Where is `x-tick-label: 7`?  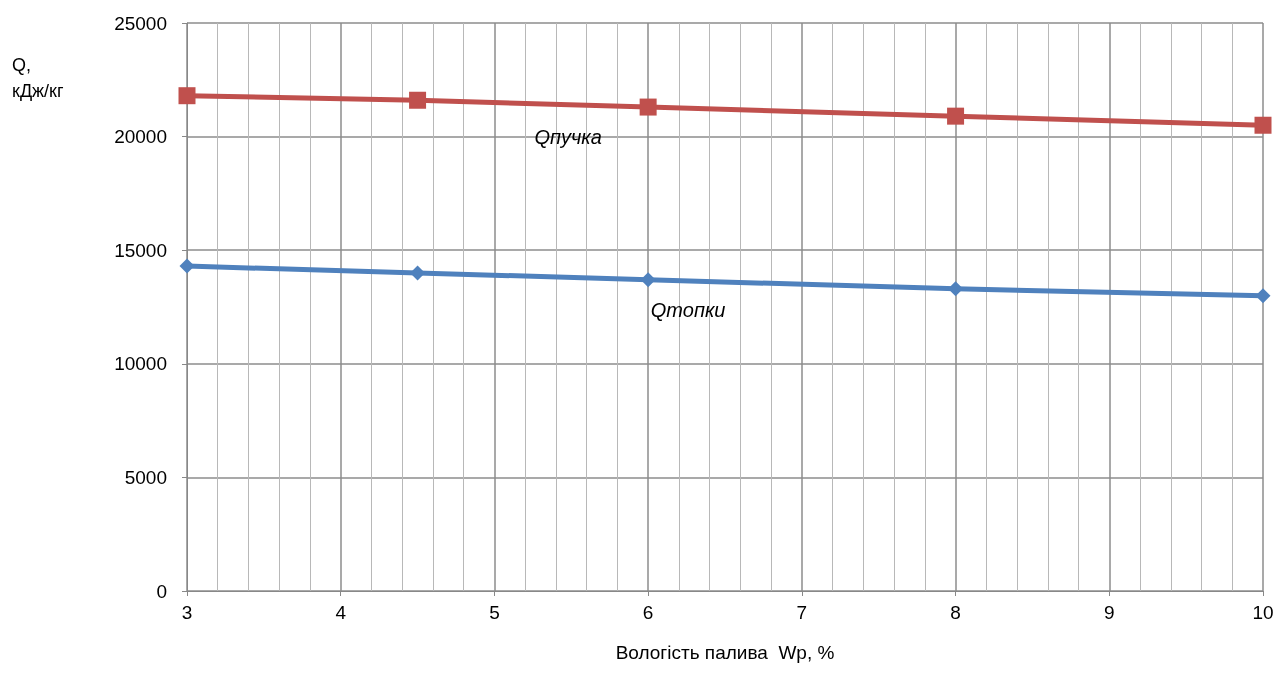 x-tick-label: 7 is located at coordinates (802, 612).